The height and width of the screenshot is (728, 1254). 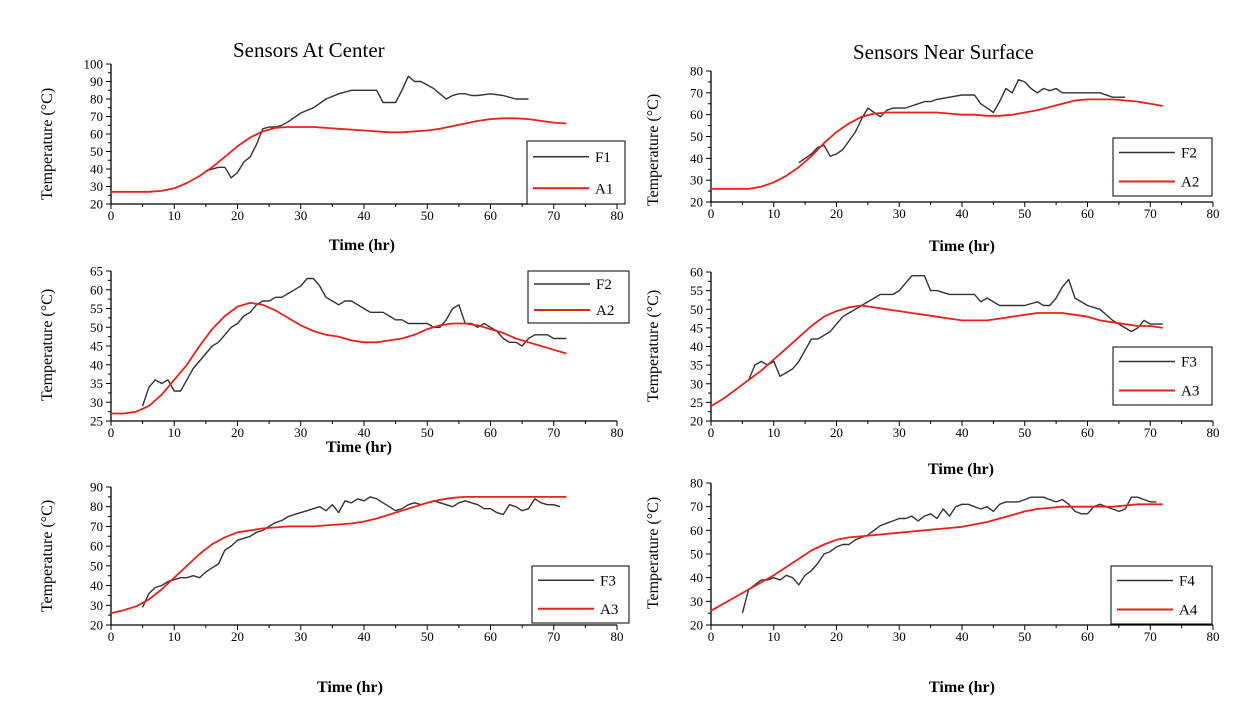 I want to click on series-line-f3, so click(x=955, y=328).